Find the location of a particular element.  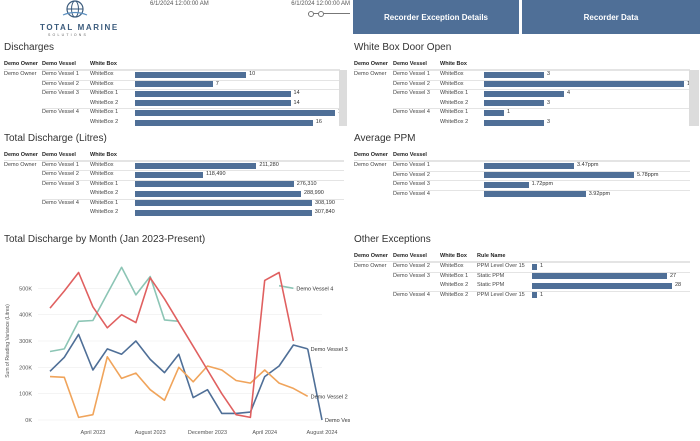

door_open-vessel-cell: Demo Vessel 2 is located at coordinates (411, 83).